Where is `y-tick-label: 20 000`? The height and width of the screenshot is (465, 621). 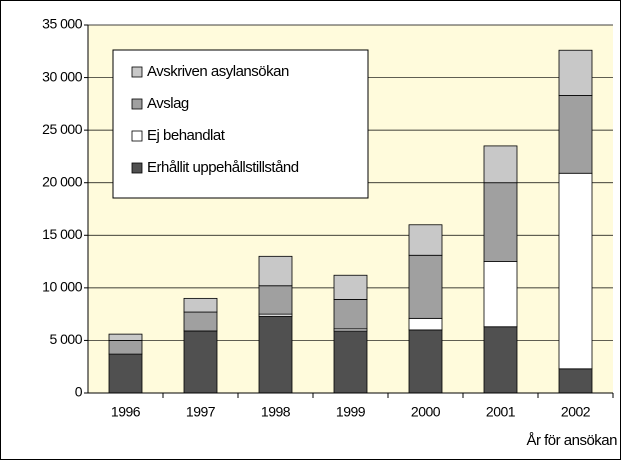
y-tick-label: 20 000 is located at coordinates (62, 181).